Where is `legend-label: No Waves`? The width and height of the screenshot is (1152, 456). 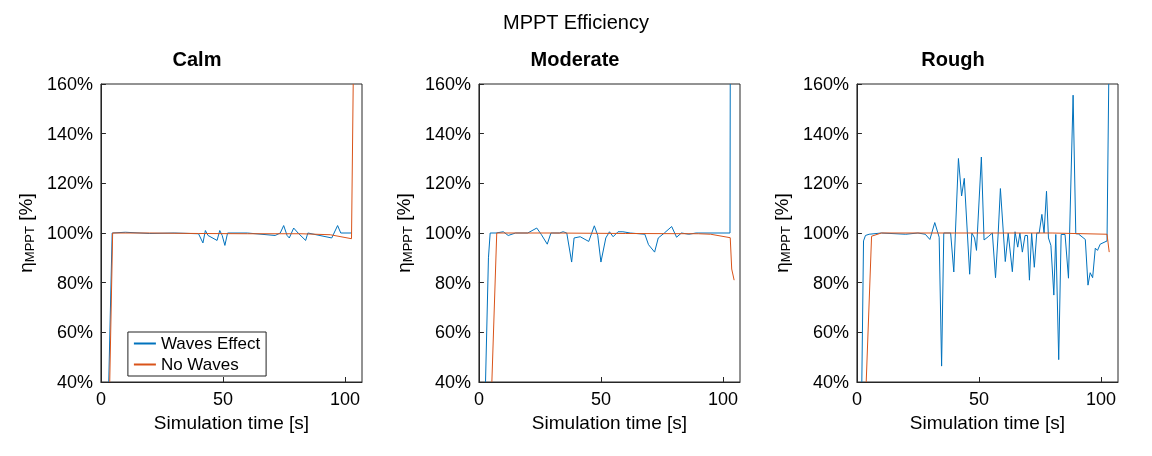 legend-label: No Waves is located at coordinates (199, 364).